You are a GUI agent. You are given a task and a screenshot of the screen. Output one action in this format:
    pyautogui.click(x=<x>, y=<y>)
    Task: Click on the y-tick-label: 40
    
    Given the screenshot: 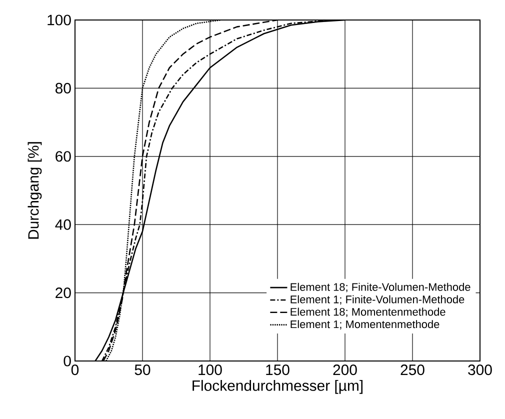 What is the action you would take?
    pyautogui.click(x=63, y=224)
    